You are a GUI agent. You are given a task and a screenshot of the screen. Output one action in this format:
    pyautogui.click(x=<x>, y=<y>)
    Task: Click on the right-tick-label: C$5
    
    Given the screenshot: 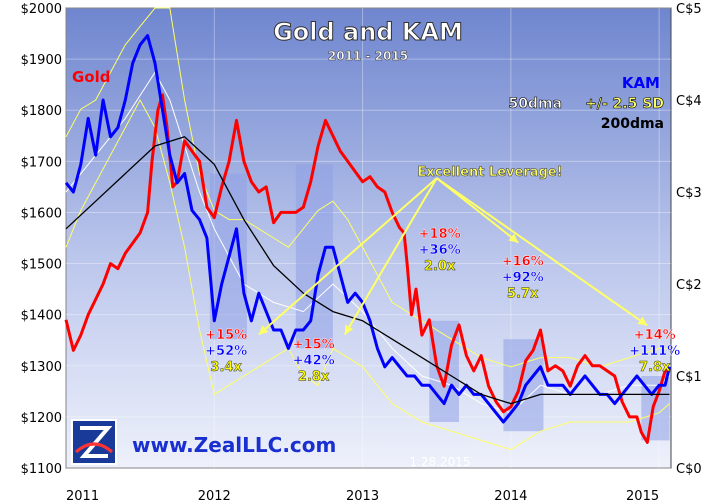 What is the action you would take?
    pyautogui.click(x=689, y=9)
    